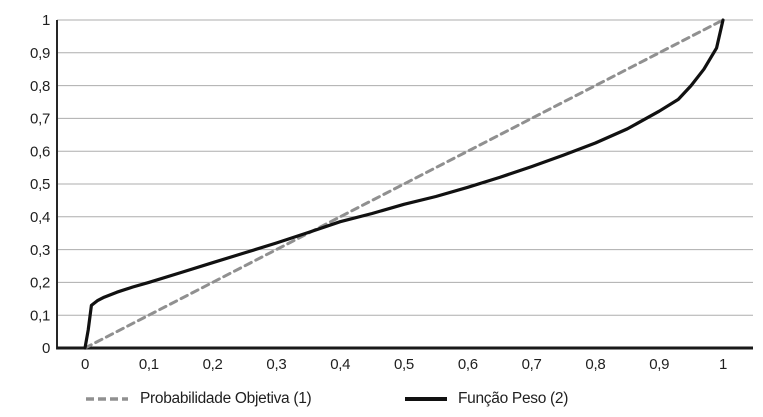  Describe the element at coordinates (40, 283) in the screenshot. I see `y-tick-label: 0,2` at that location.